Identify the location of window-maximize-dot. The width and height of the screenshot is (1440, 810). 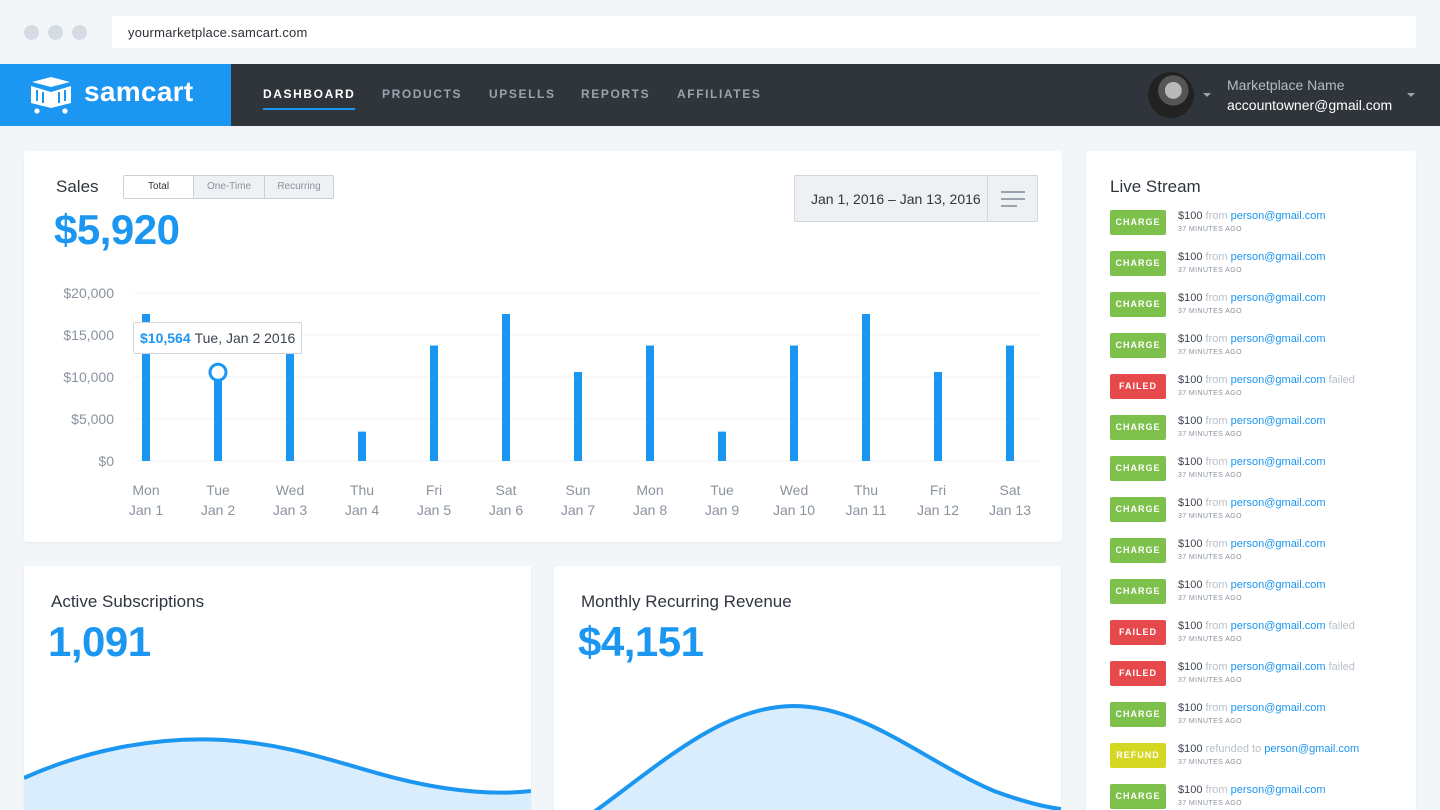
(79, 32).